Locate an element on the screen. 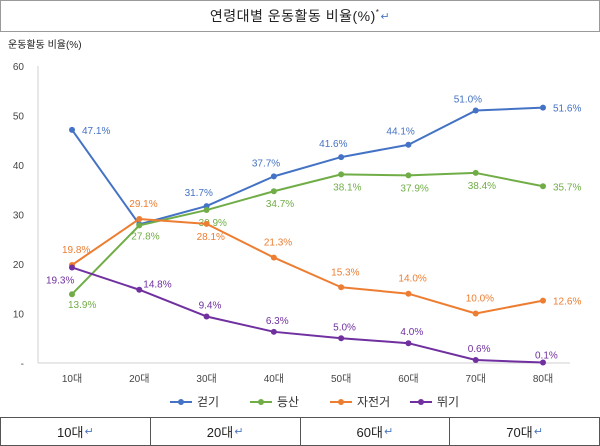  data-label: 51.0% is located at coordinates (468, 100).